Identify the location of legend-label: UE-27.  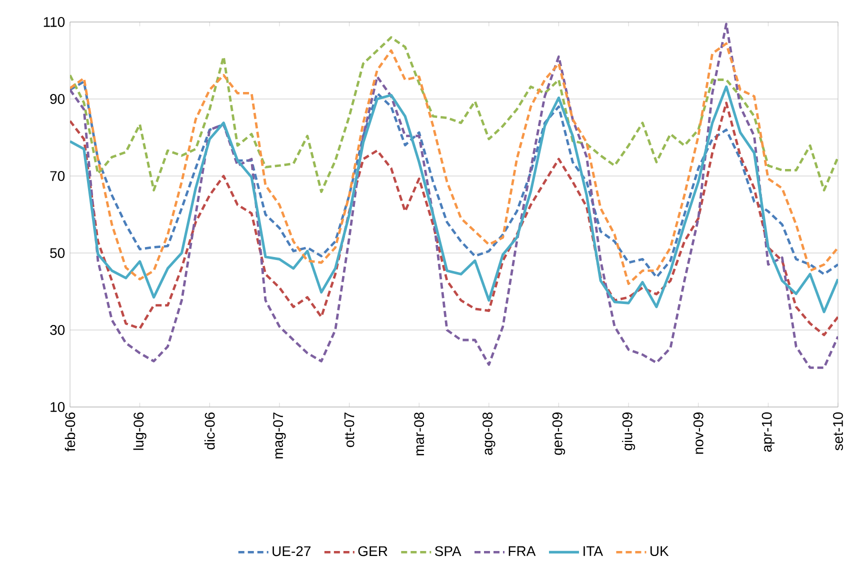
(291, 551).